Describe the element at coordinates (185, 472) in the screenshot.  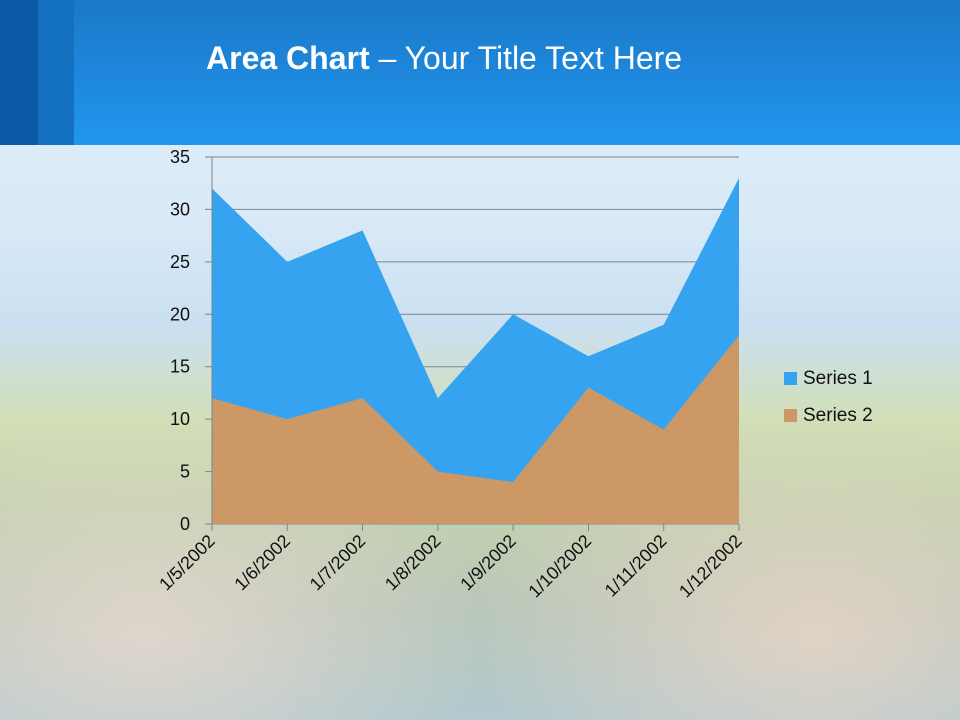
I see `y-tick-label: 5` at that location.